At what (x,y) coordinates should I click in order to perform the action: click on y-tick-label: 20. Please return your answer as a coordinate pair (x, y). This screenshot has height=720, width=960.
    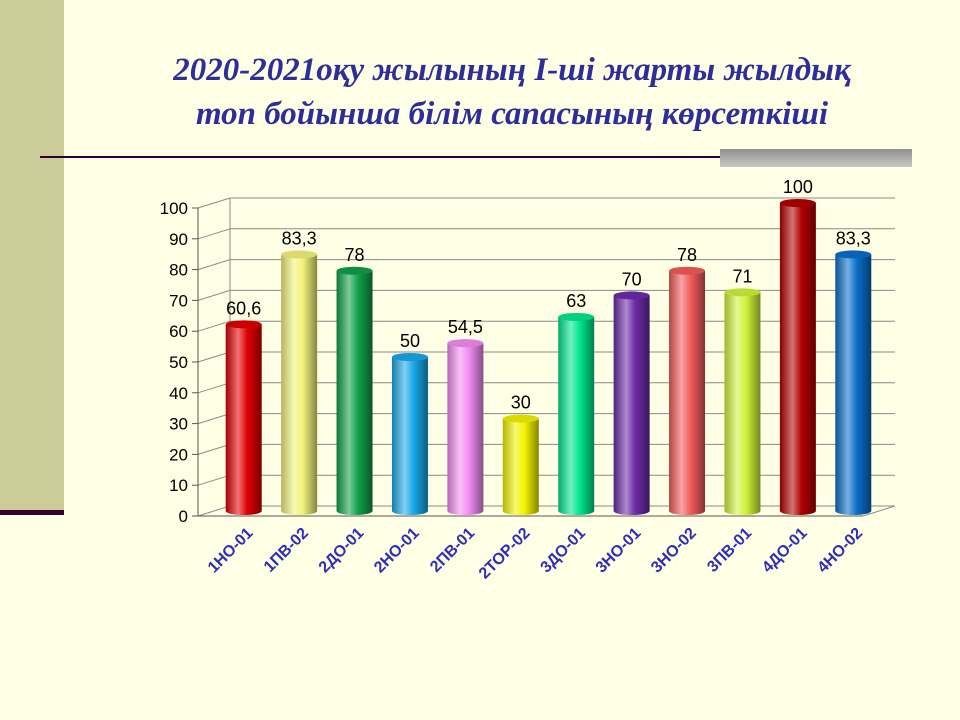
    Looking at the image, I should click on (178, 454).